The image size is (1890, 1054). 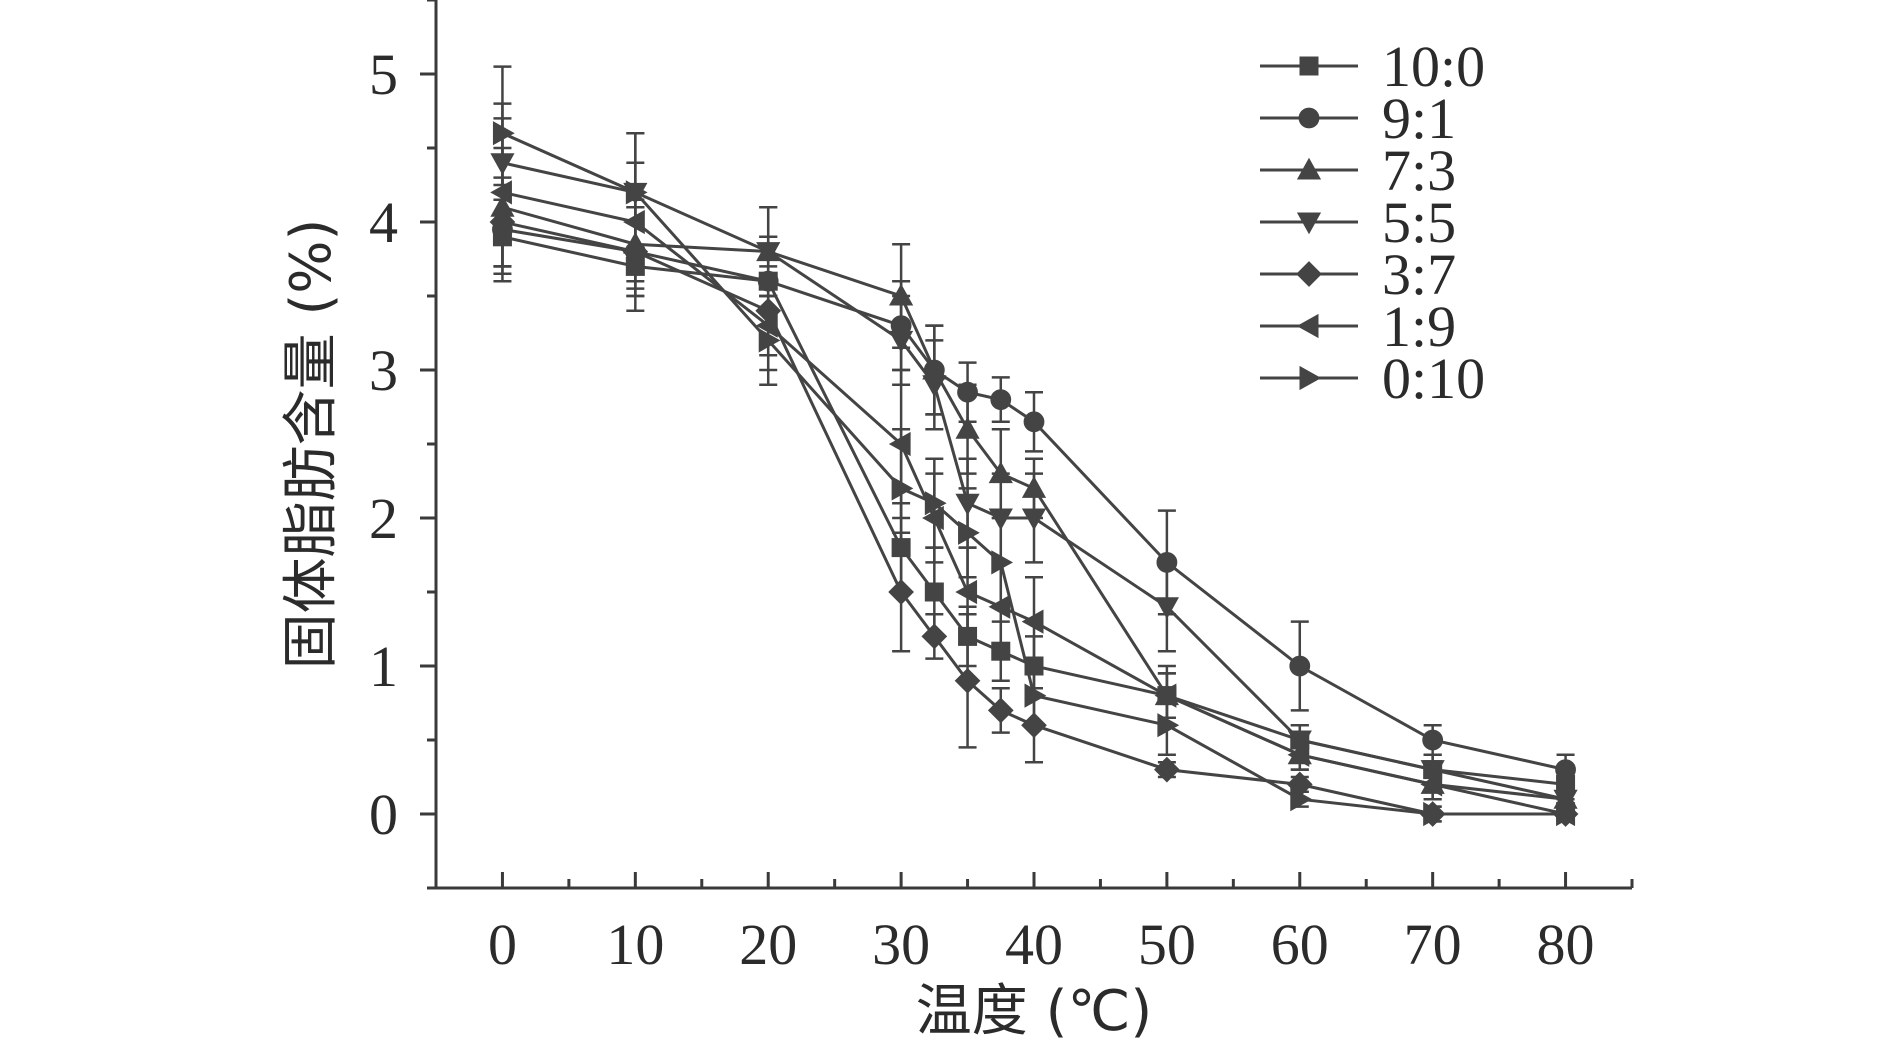 I want to click on legend-item: 5:5, so click(x=1358, y=222).